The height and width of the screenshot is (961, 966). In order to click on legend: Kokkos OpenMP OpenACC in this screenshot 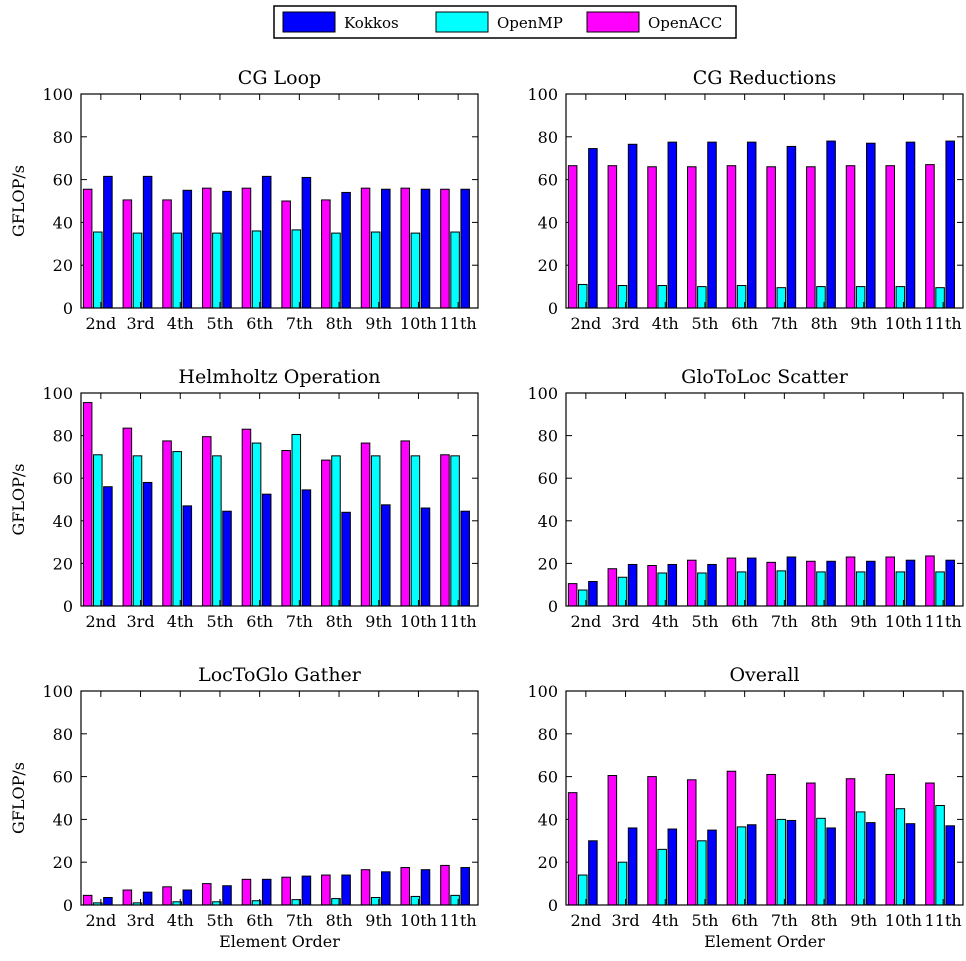, I will do `click(505, 22)`.